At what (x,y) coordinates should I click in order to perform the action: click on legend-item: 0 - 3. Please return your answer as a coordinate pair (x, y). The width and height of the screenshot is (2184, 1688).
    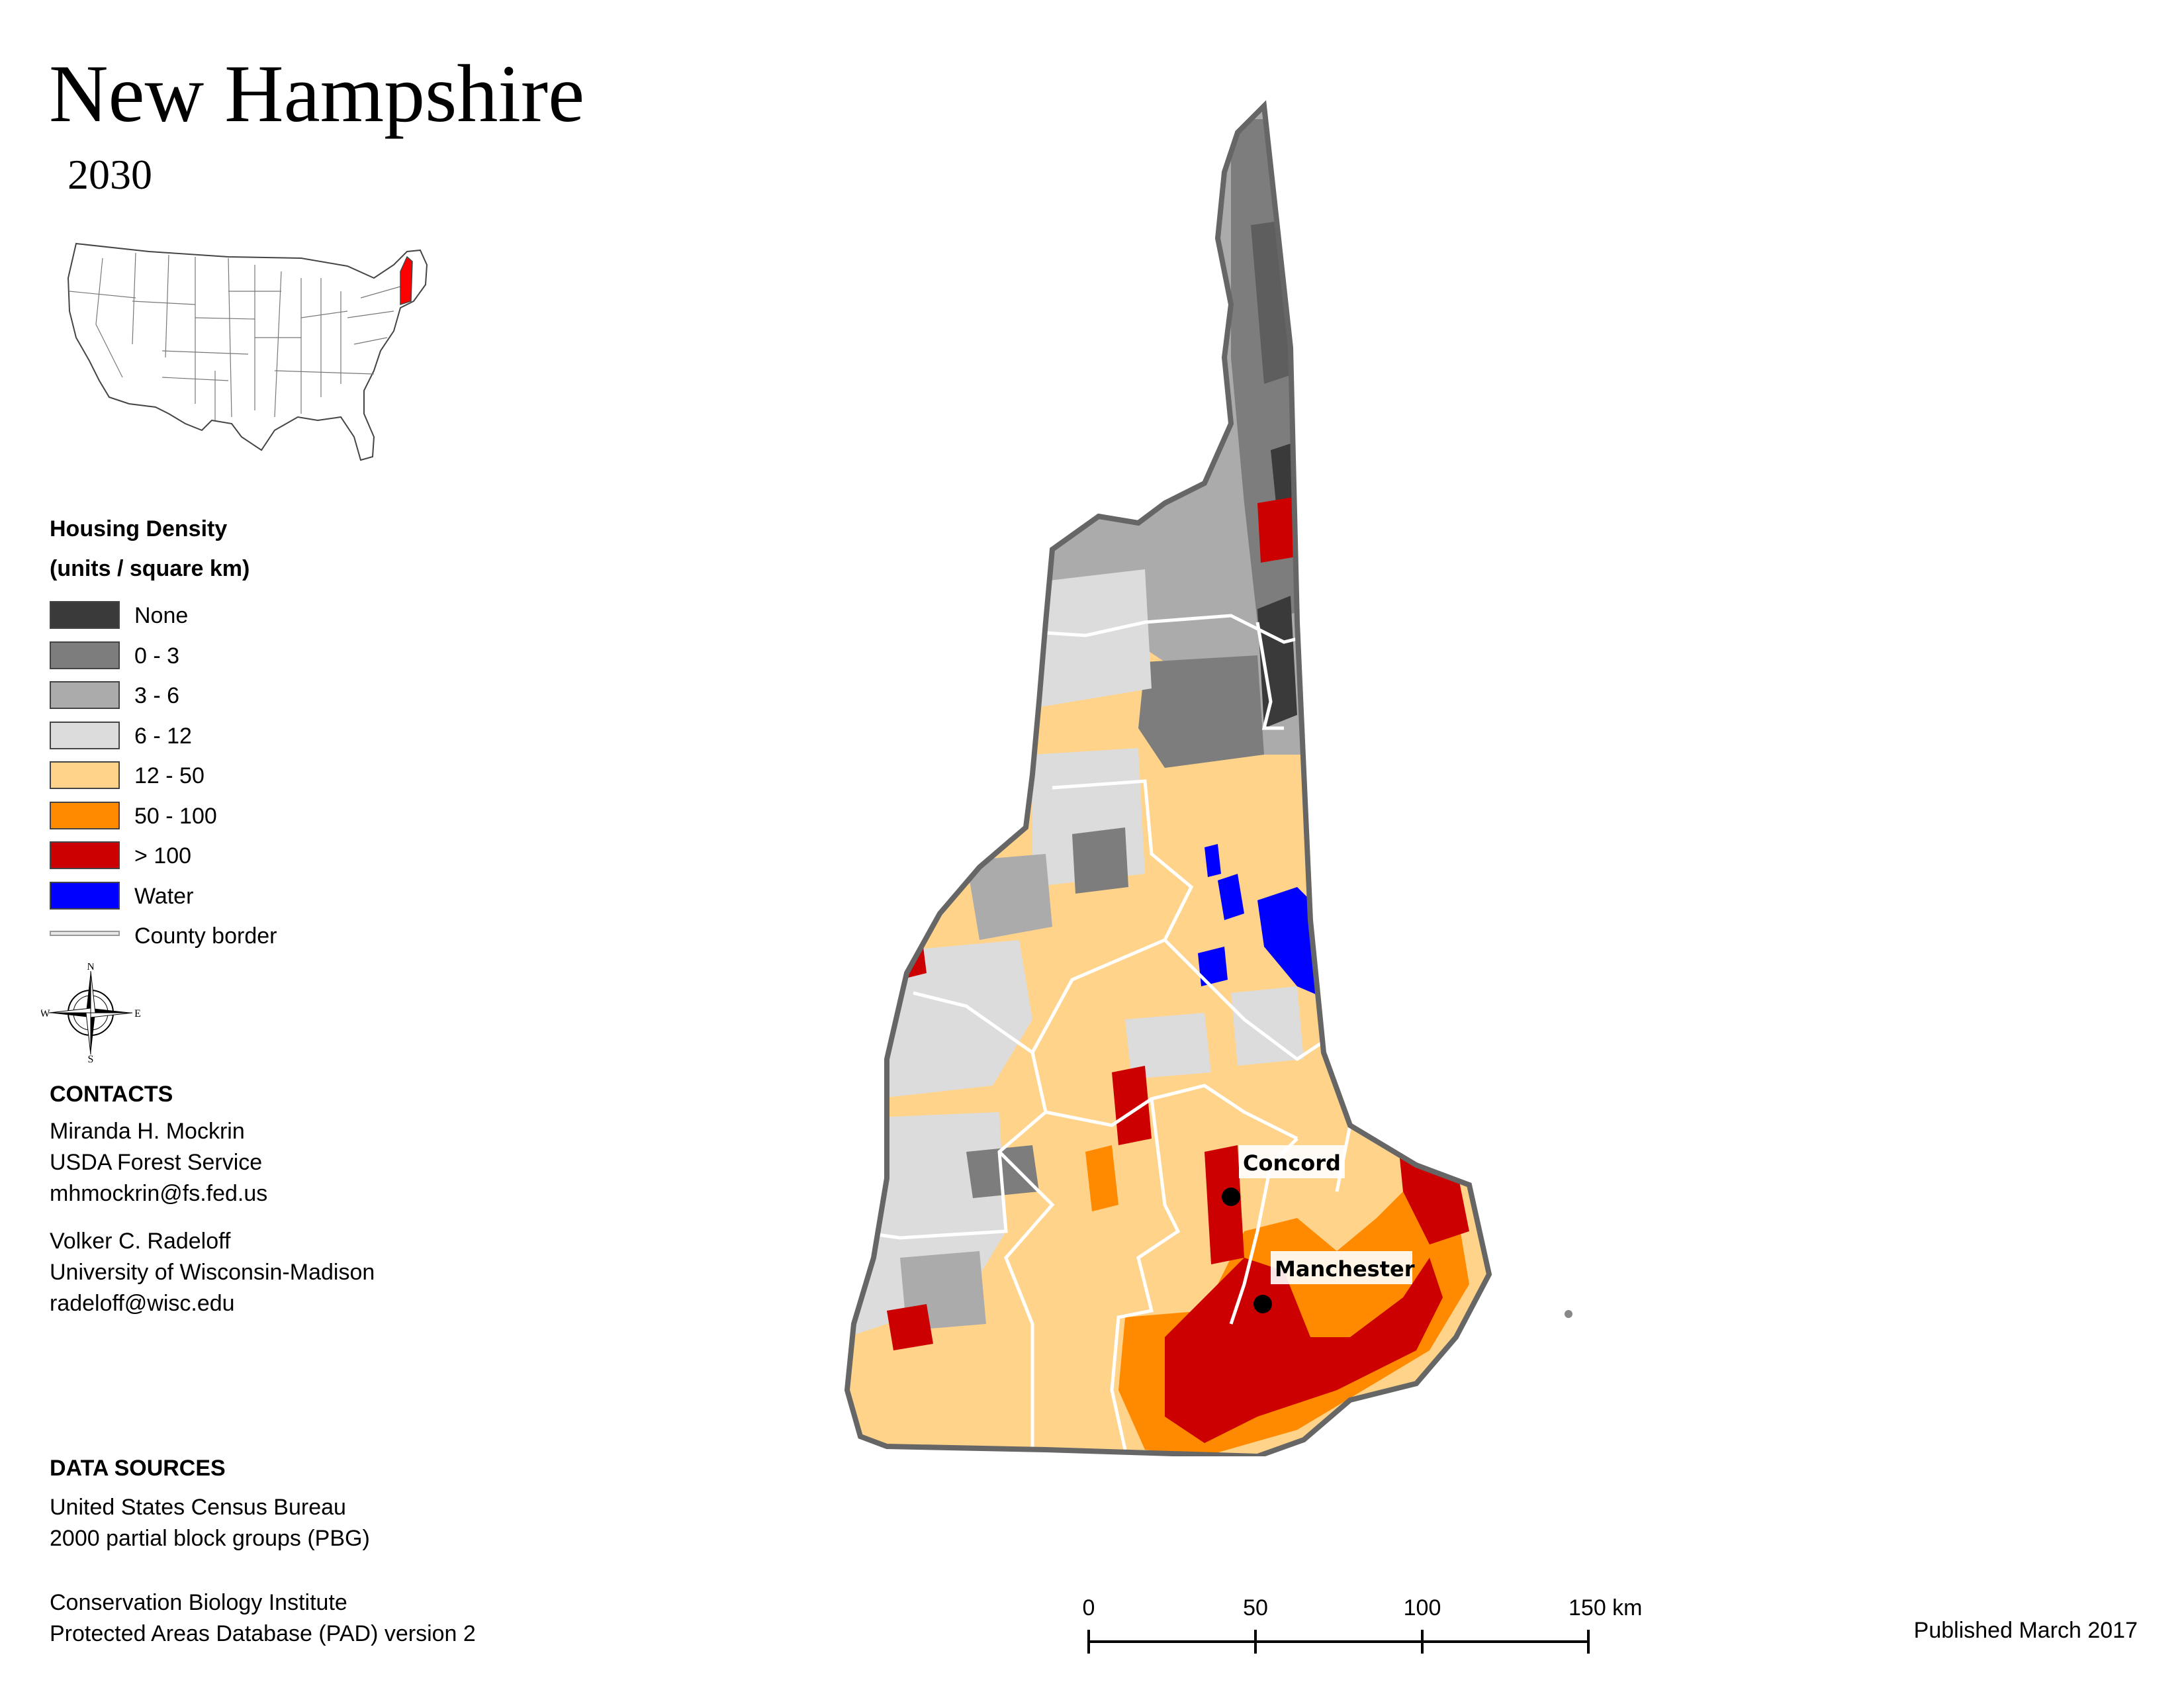
    Looking at the image, I should click on (281, 661).